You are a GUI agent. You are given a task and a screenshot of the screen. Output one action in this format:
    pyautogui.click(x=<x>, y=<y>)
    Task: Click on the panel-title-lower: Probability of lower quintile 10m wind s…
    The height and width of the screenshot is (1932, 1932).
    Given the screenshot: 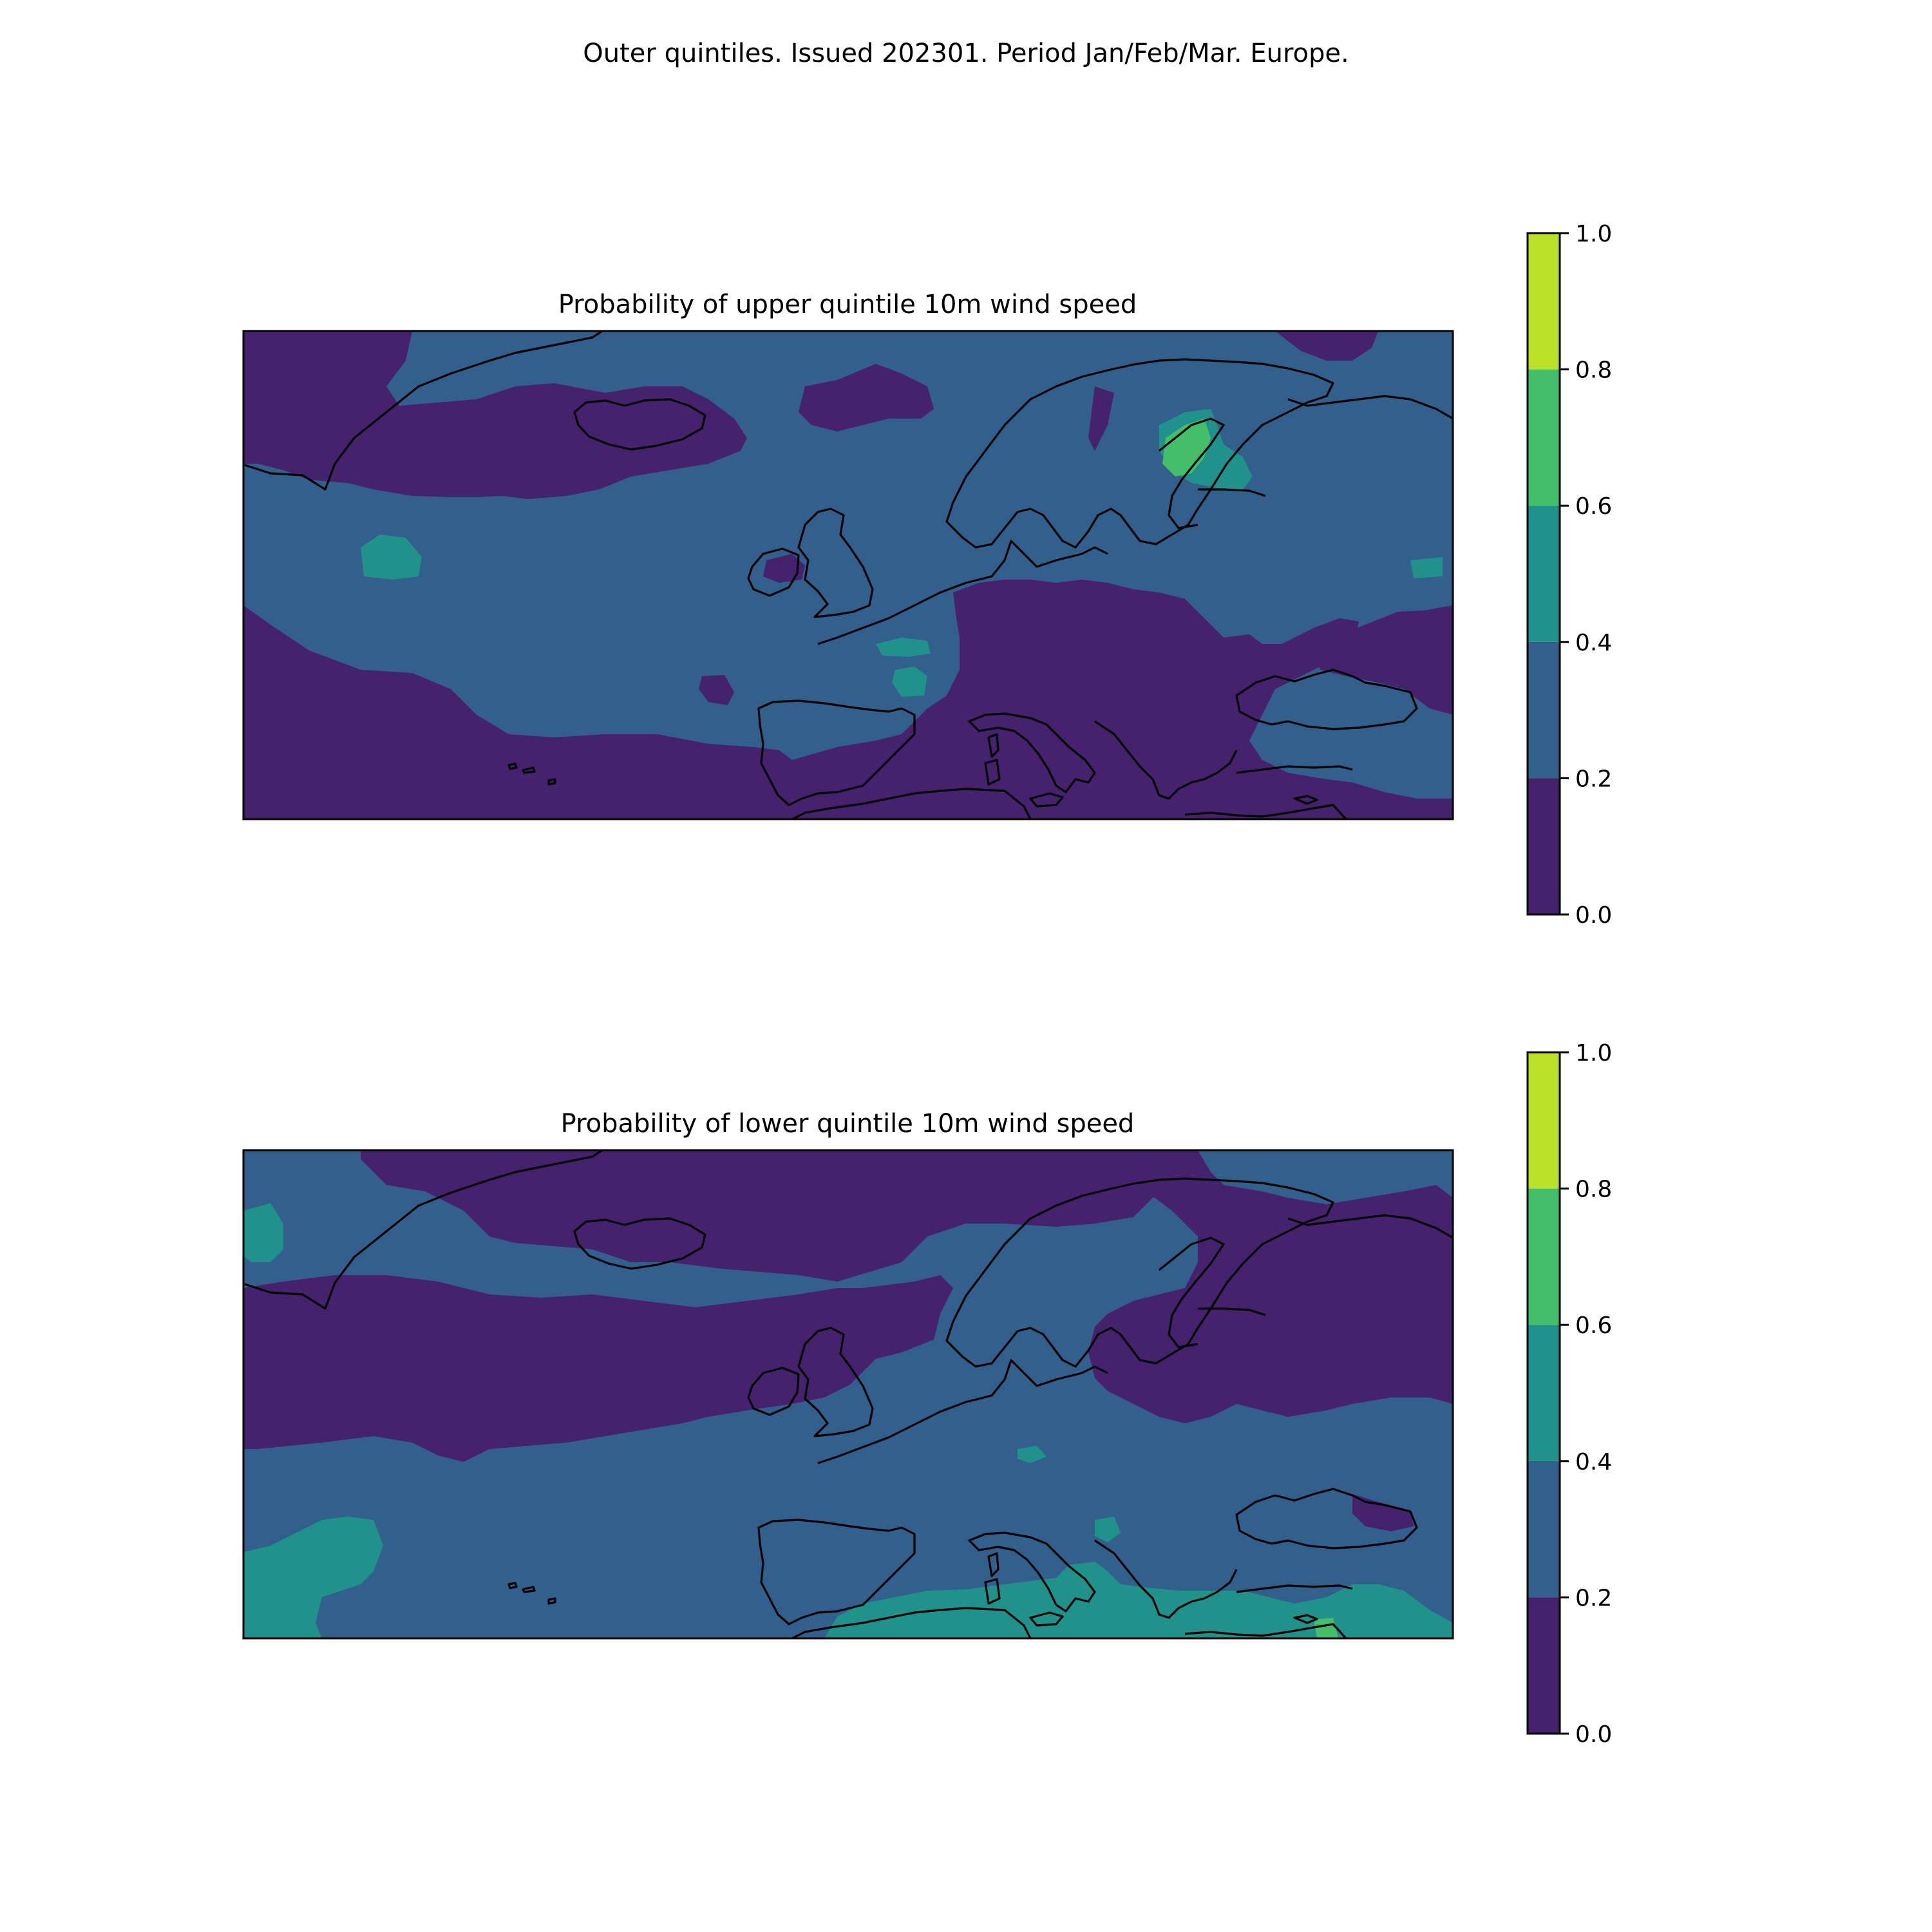 What is the action you would take?
    pyautogui.click(x=848, y=1124)
    